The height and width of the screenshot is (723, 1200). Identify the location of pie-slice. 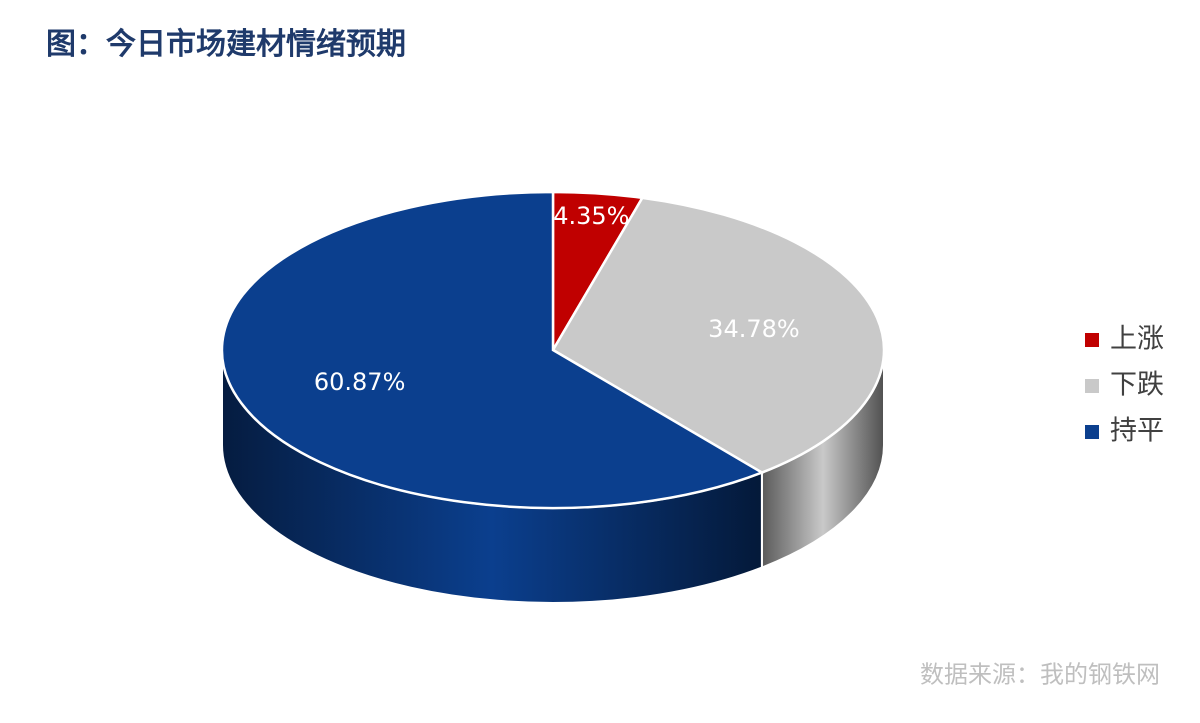
(718, 335).